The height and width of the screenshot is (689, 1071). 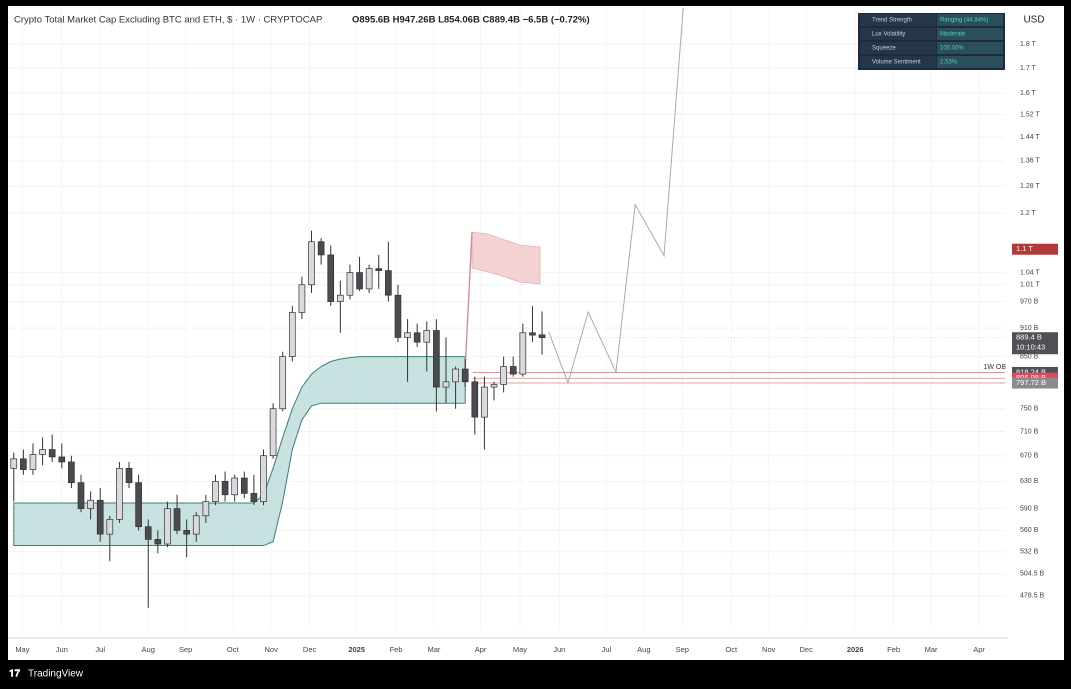 What do you see at coordinates (1031, 382) in the screenshot?
I see `price-label: 797.72 B` at bounding box center [1031, 382].